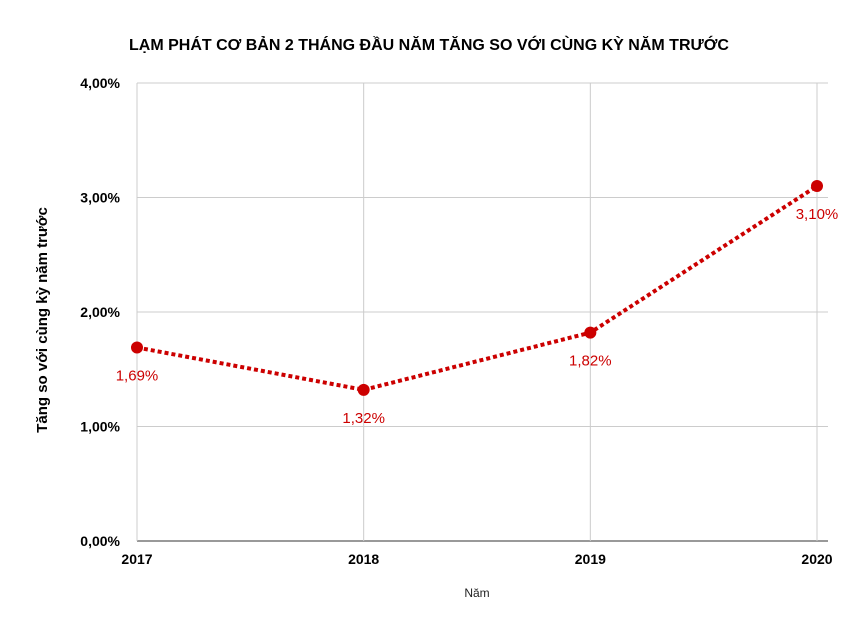 The image size is (858, 632). I want to click on x-tick-label: 2020, so click(816, 559).